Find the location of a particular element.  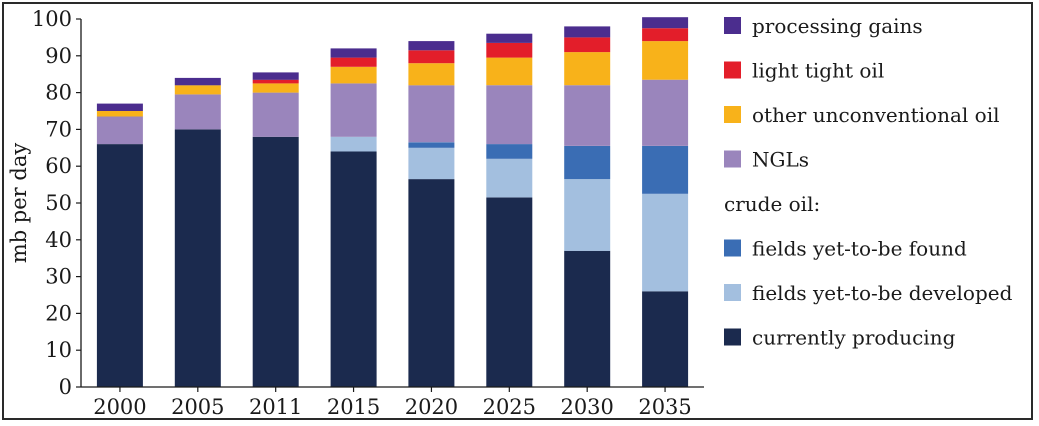

legend-label: other unconventional oil is located at coordinates (875, 115).